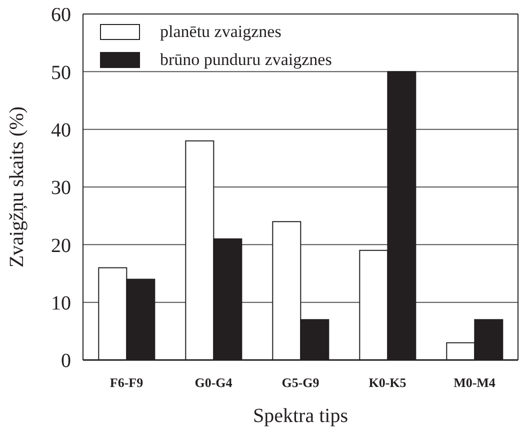 The width and height of the screenshot is (521, 440). I want to click on y-tick-label: 60, so click(61, 15).